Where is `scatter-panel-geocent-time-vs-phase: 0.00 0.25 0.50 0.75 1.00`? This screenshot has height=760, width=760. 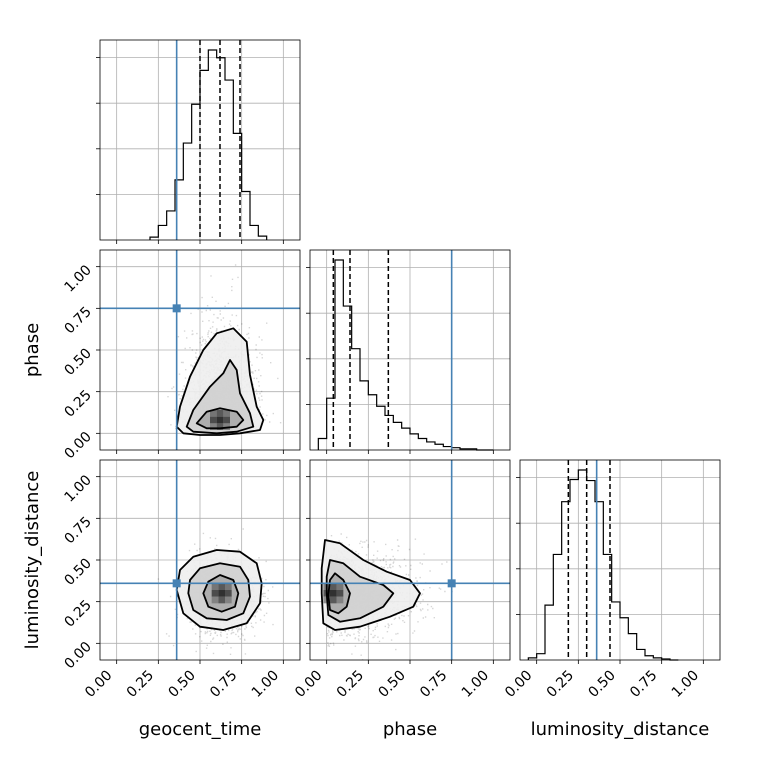 scatter-panel-geocent-time-vs-phase: 0.00 0.25 0.50 0.75 1.00 is located at coordinates (181, 355).